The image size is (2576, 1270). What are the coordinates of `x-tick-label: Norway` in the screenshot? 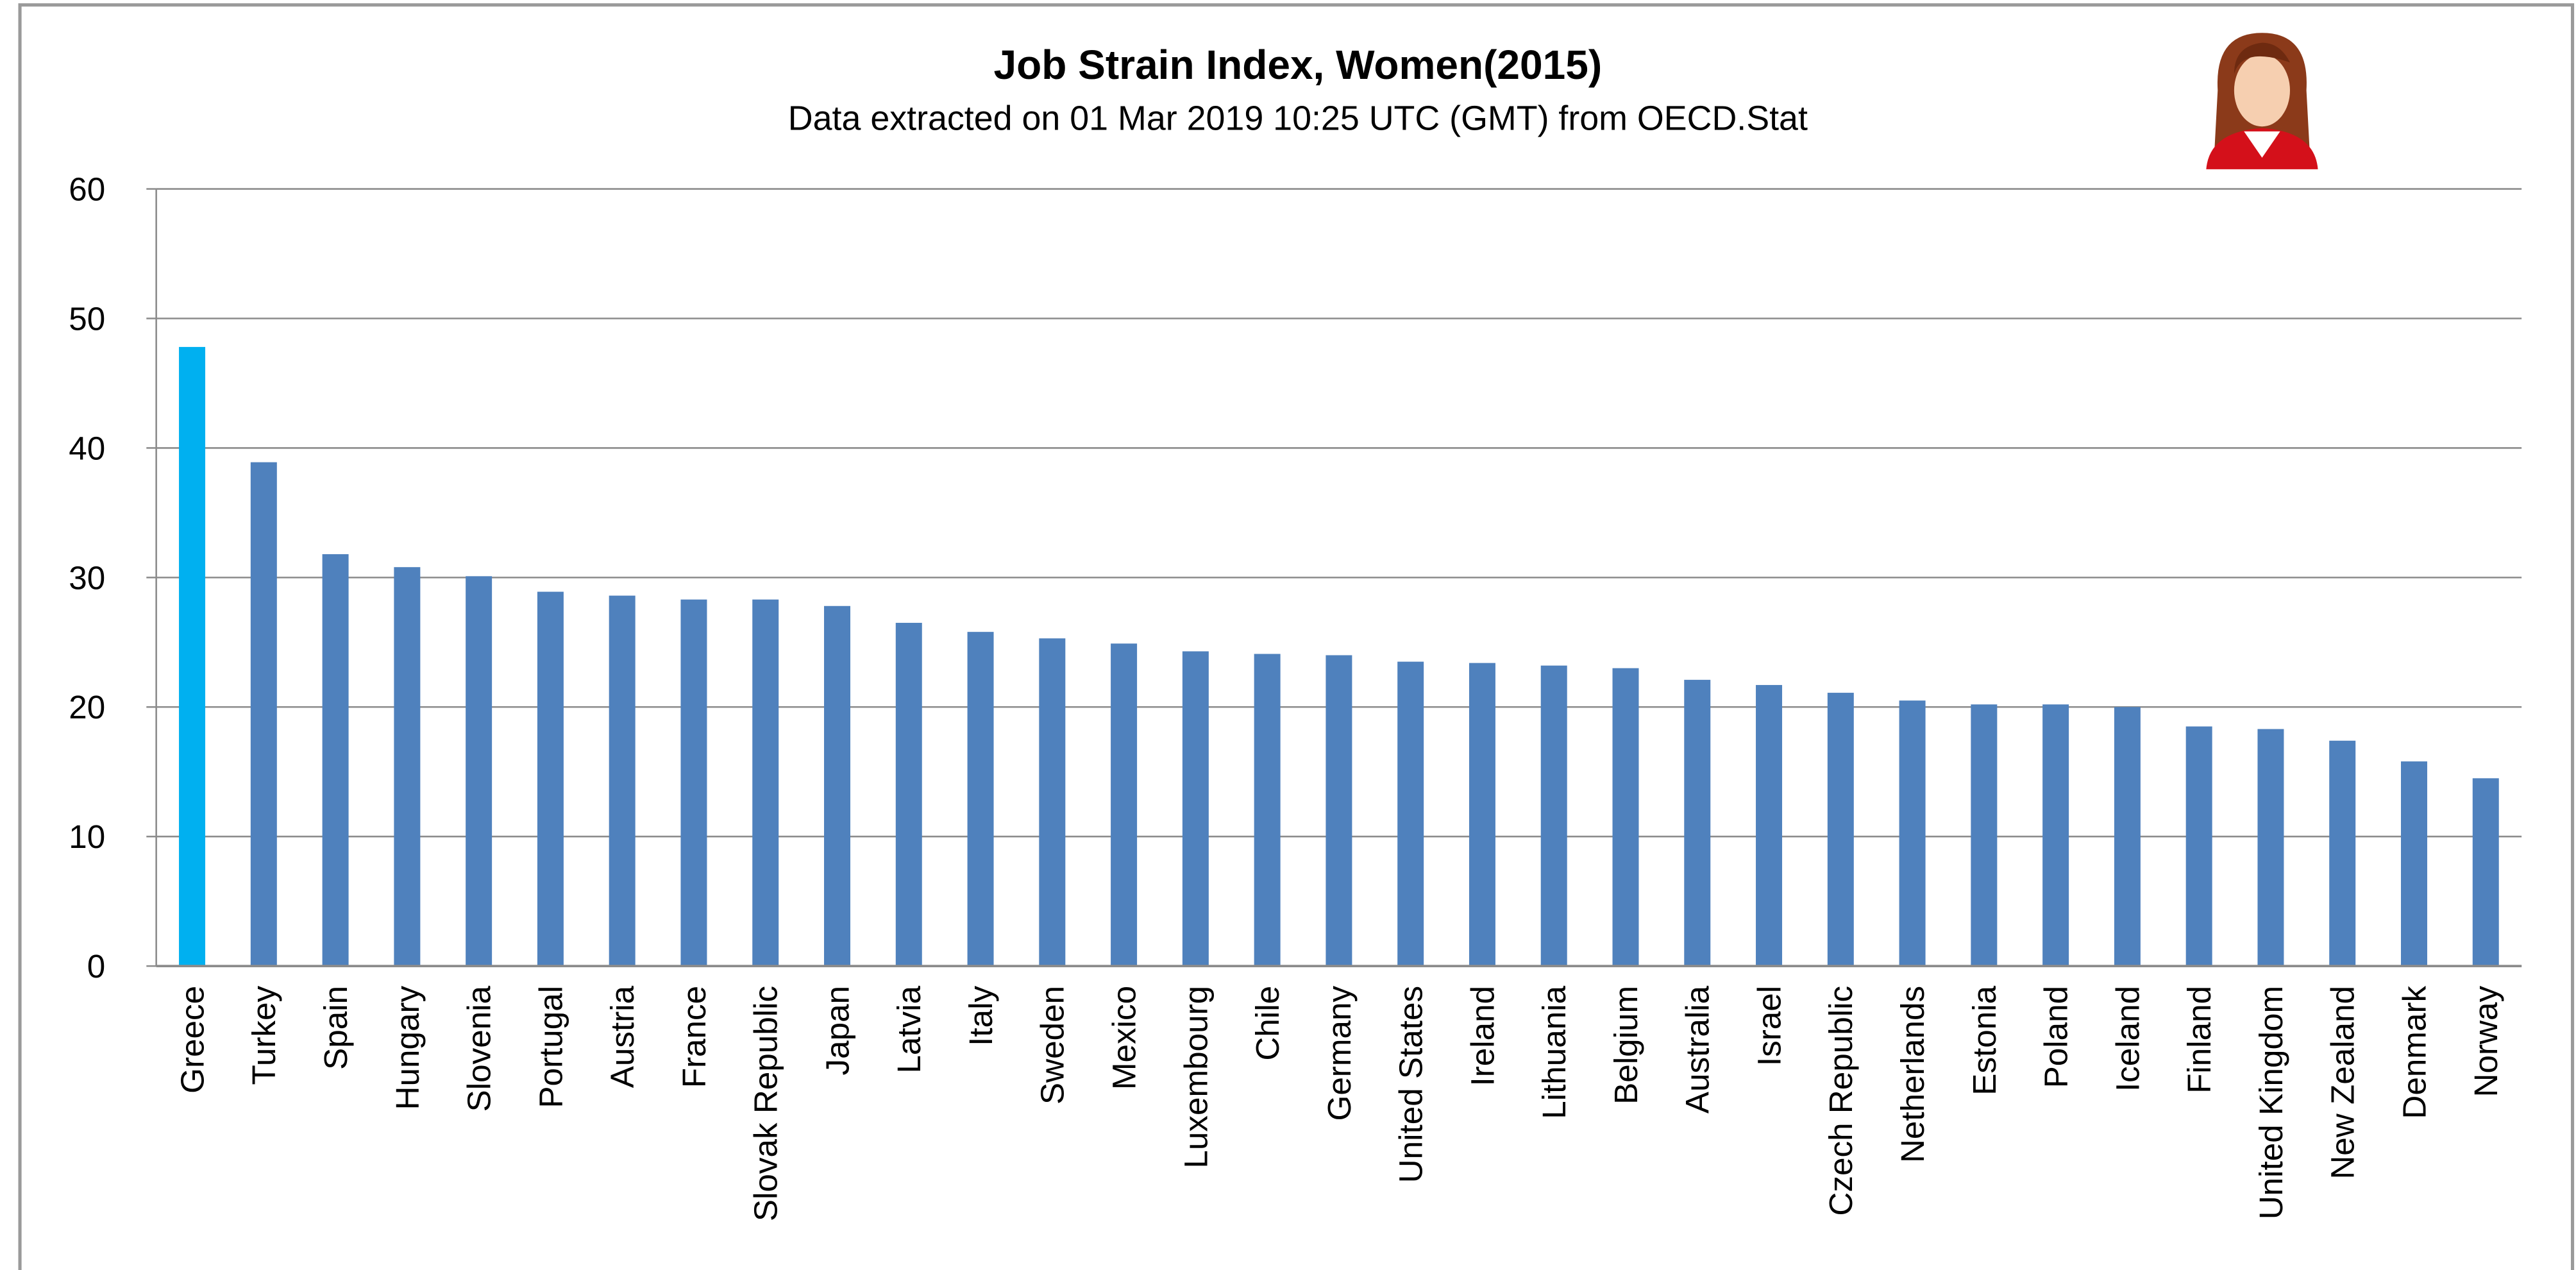 It's located at (2486, 1041).